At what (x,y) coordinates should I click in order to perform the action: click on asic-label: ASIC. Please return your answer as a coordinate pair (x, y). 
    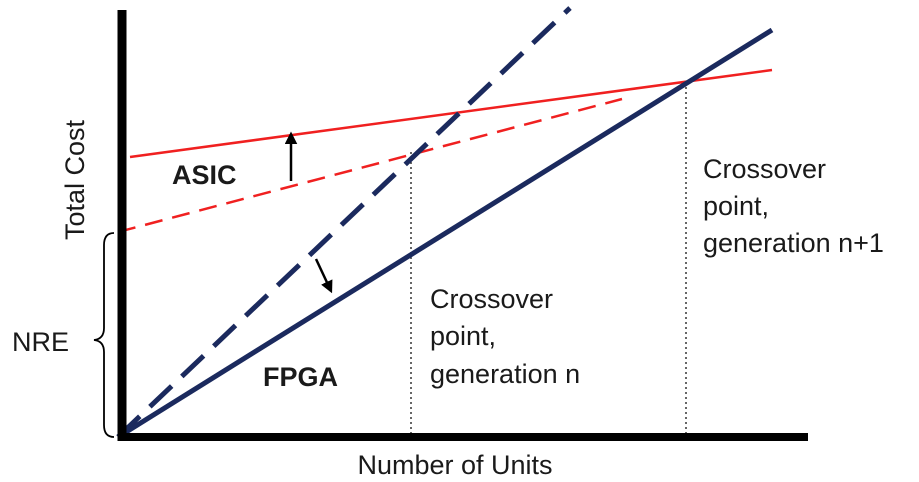
    Looking at the image, I should click on (204, 175).